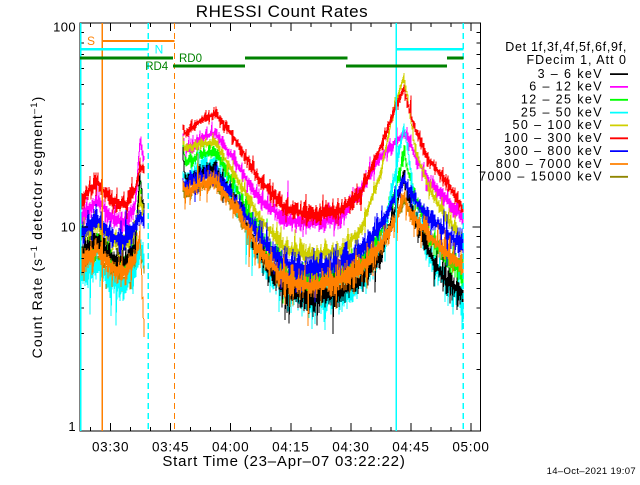 The height and width of the screenshot is (485, 640). Describe the element at coordinates (562, 100) in the screenshot. I see `svg-text: 12 – 25 keV` at that location.